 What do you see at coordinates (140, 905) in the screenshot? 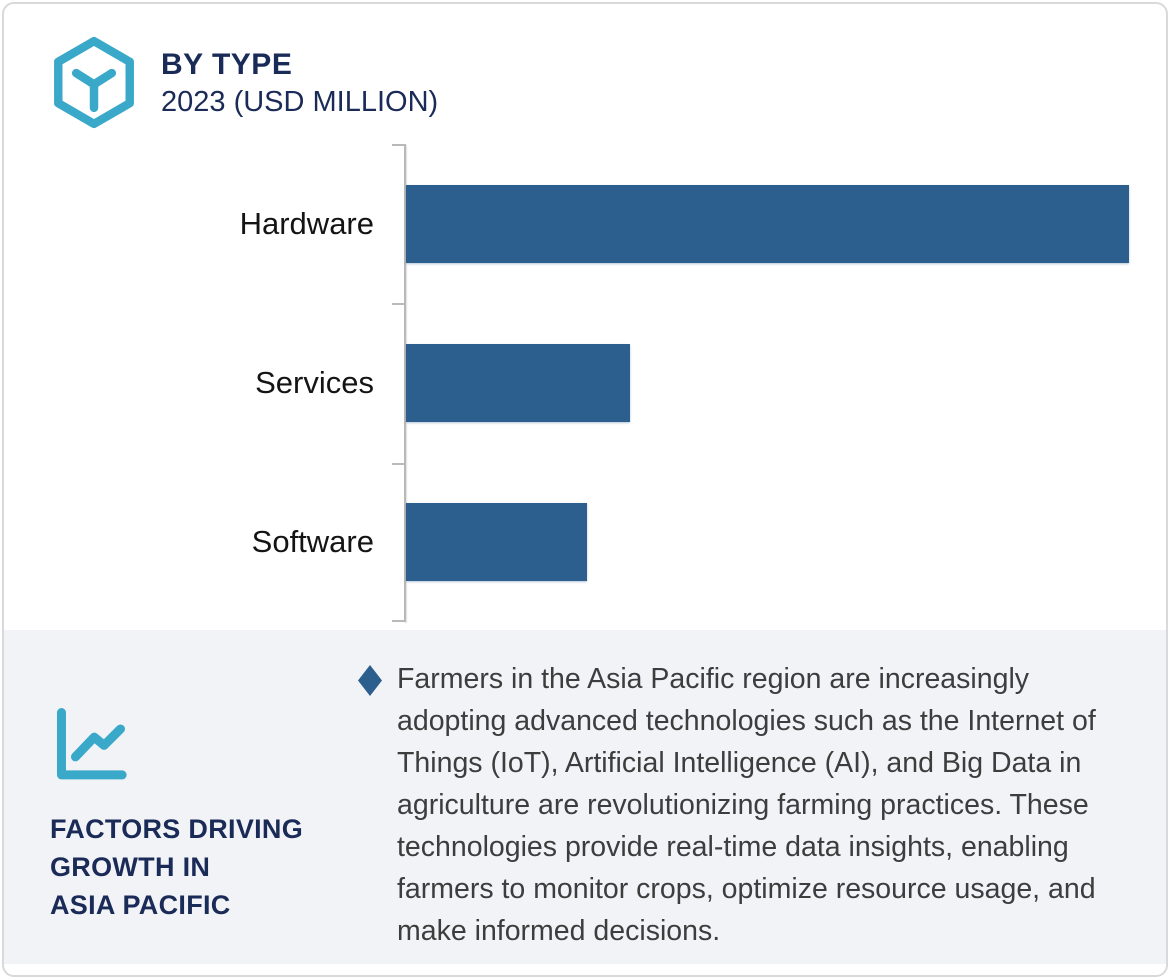
I see `factors-heading-line: ASIA PACIFIC` at bounding box center [140, 905].